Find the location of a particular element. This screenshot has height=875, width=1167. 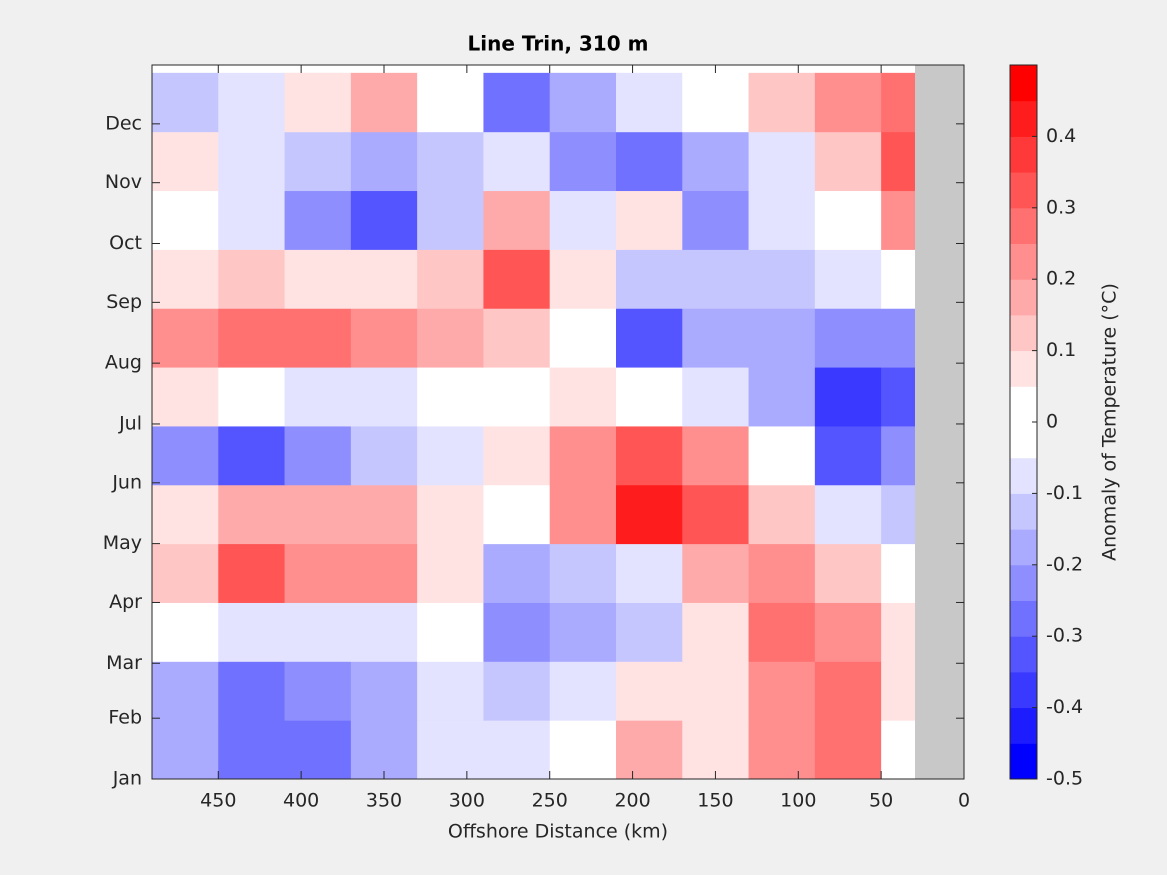

colorbar-tick-label: -0.1 is located at coordinates (1064, 493).